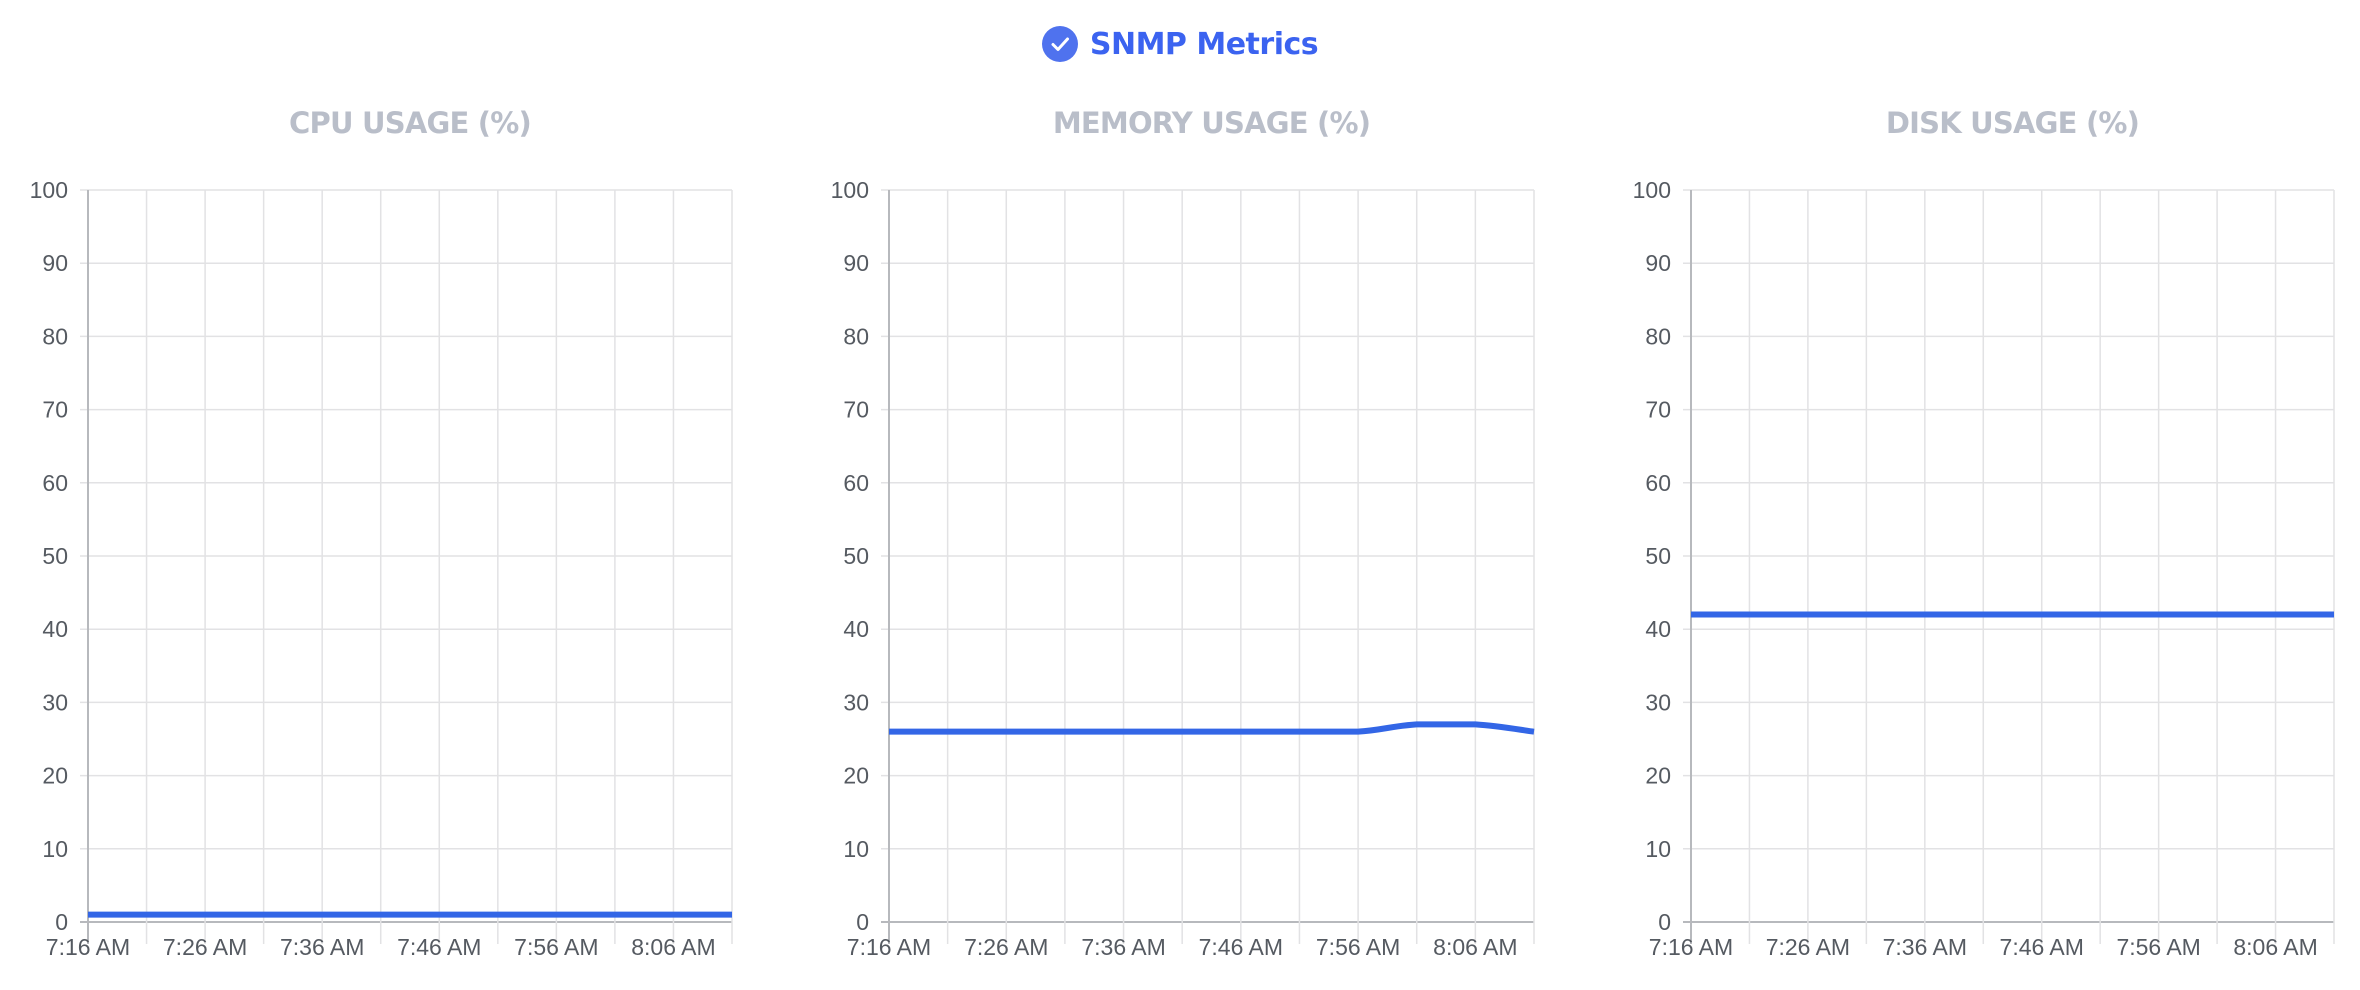 The image size is (2360, 990). I want to click on chart-title-2: DISK USAGE (%), so click(2012, 123).